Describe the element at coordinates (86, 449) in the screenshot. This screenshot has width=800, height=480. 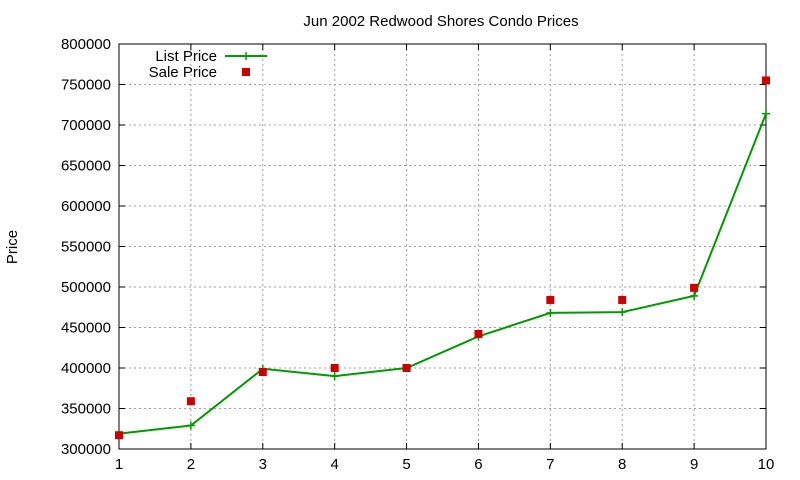
I see `y-tick-label: 300000` at that location.